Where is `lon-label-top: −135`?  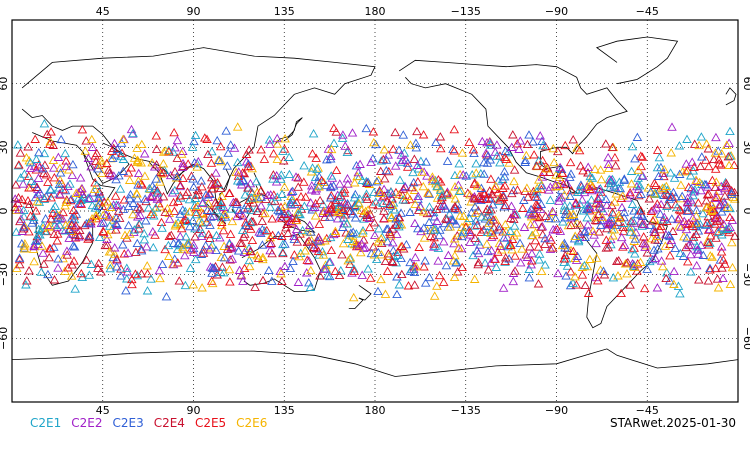
lon-label-top: −135 is located at coordinates (466, 11).